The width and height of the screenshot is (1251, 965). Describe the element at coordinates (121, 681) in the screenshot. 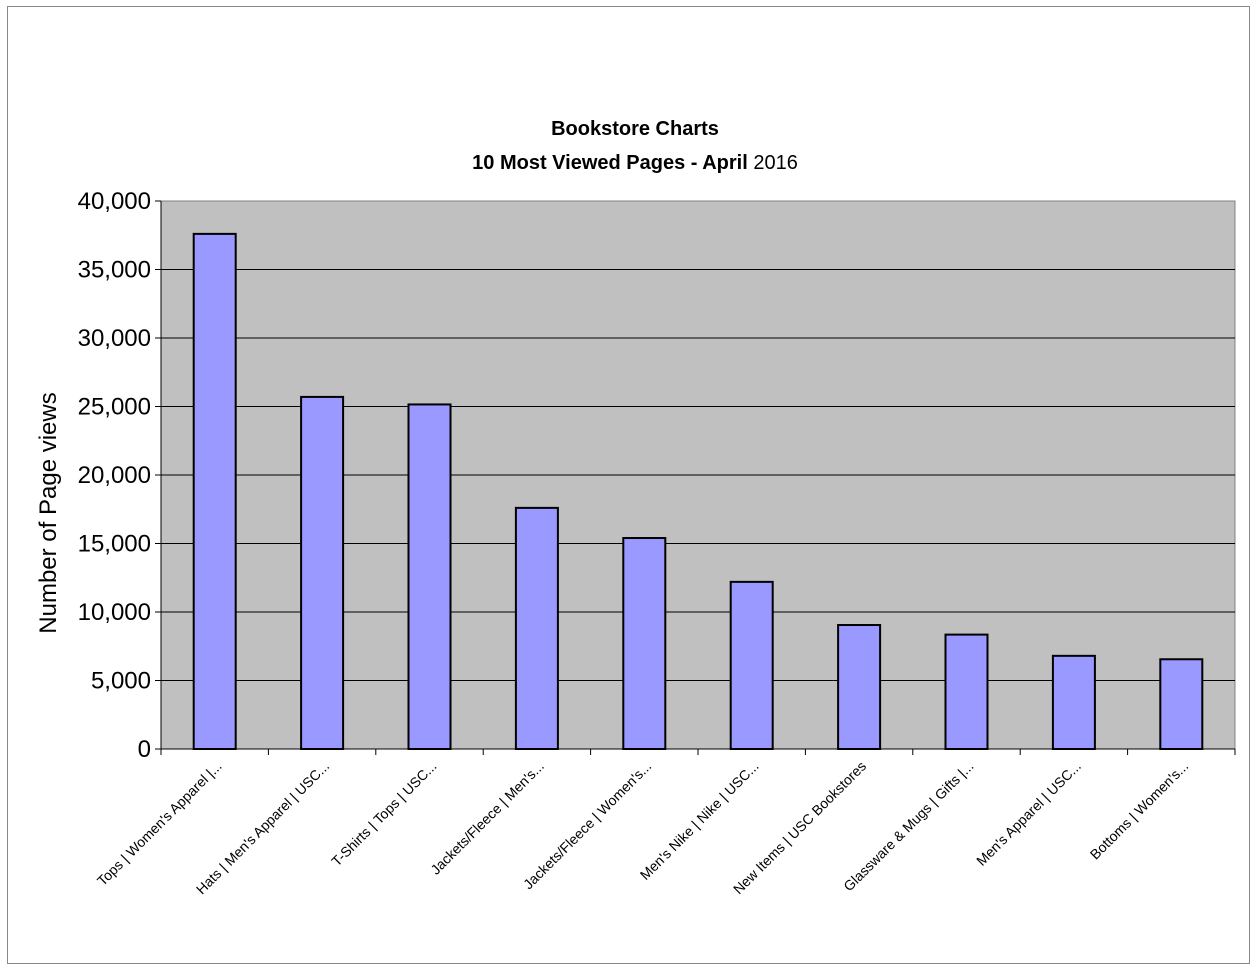

I see `y-tick-label: 5,000` at that location.